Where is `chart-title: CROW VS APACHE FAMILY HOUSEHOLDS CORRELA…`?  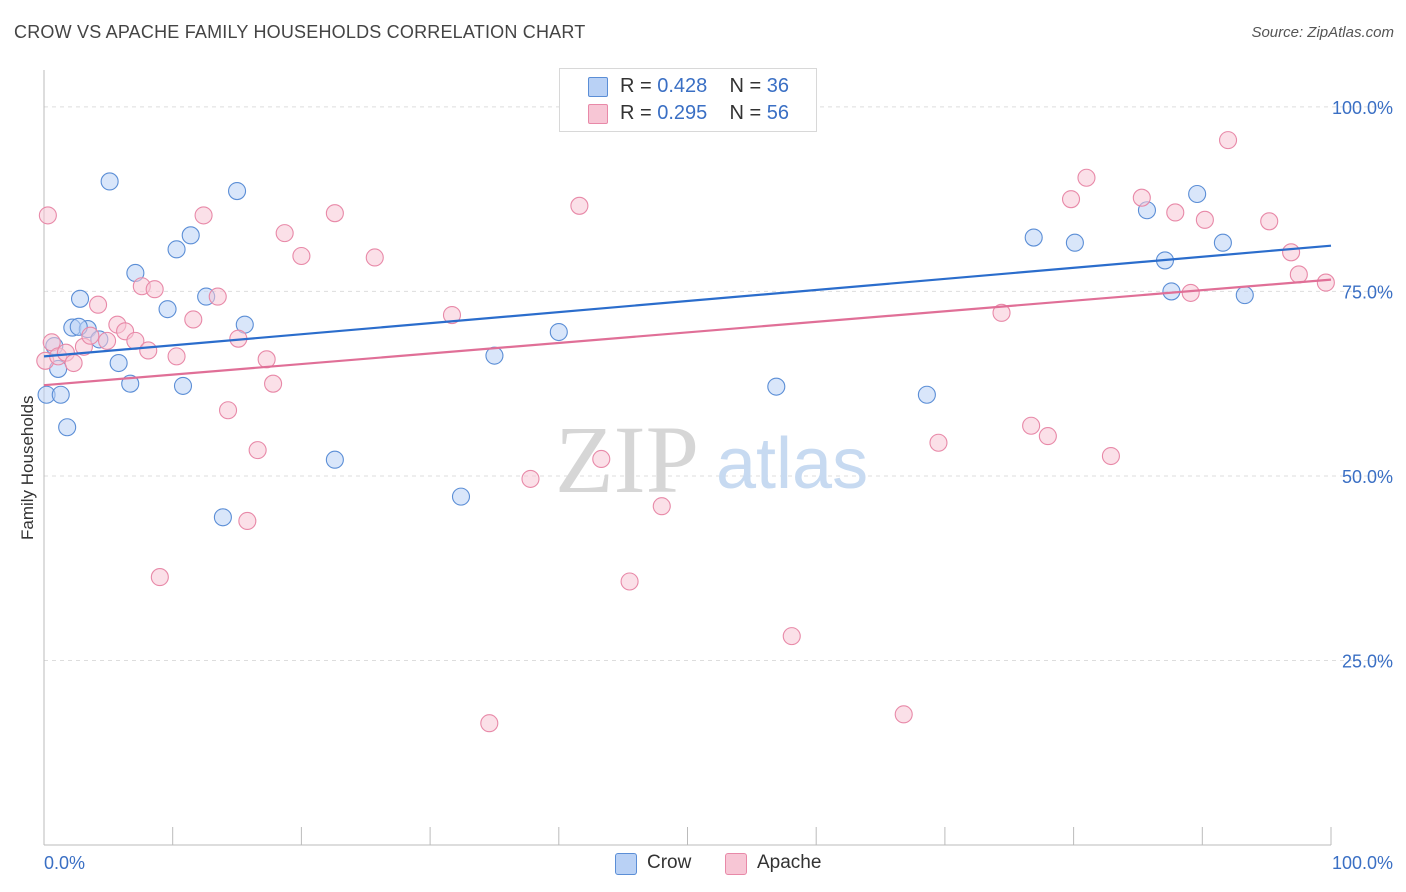 chart-title: CROW VS APACHE FAMILY HOUSEHOLDS CORRELA… is located at coordinates (300, 32).